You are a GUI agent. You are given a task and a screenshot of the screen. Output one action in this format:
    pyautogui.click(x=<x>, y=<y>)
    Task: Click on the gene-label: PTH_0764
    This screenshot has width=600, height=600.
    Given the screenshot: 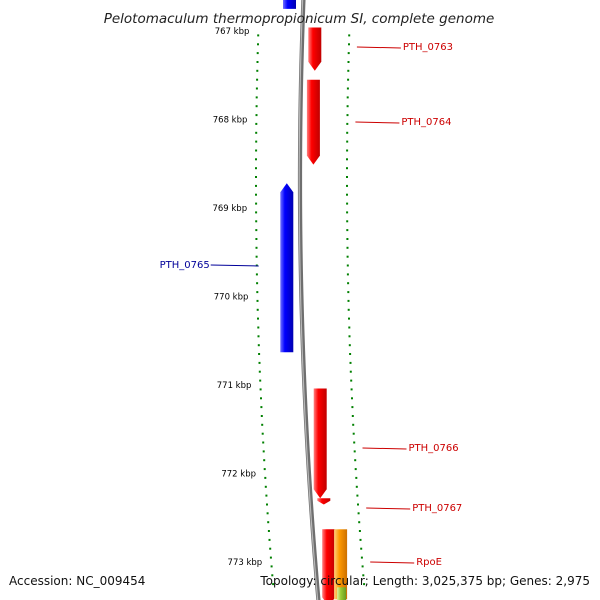 What is the action you would take?
    pyautogui.click(x=426, y=122)
    